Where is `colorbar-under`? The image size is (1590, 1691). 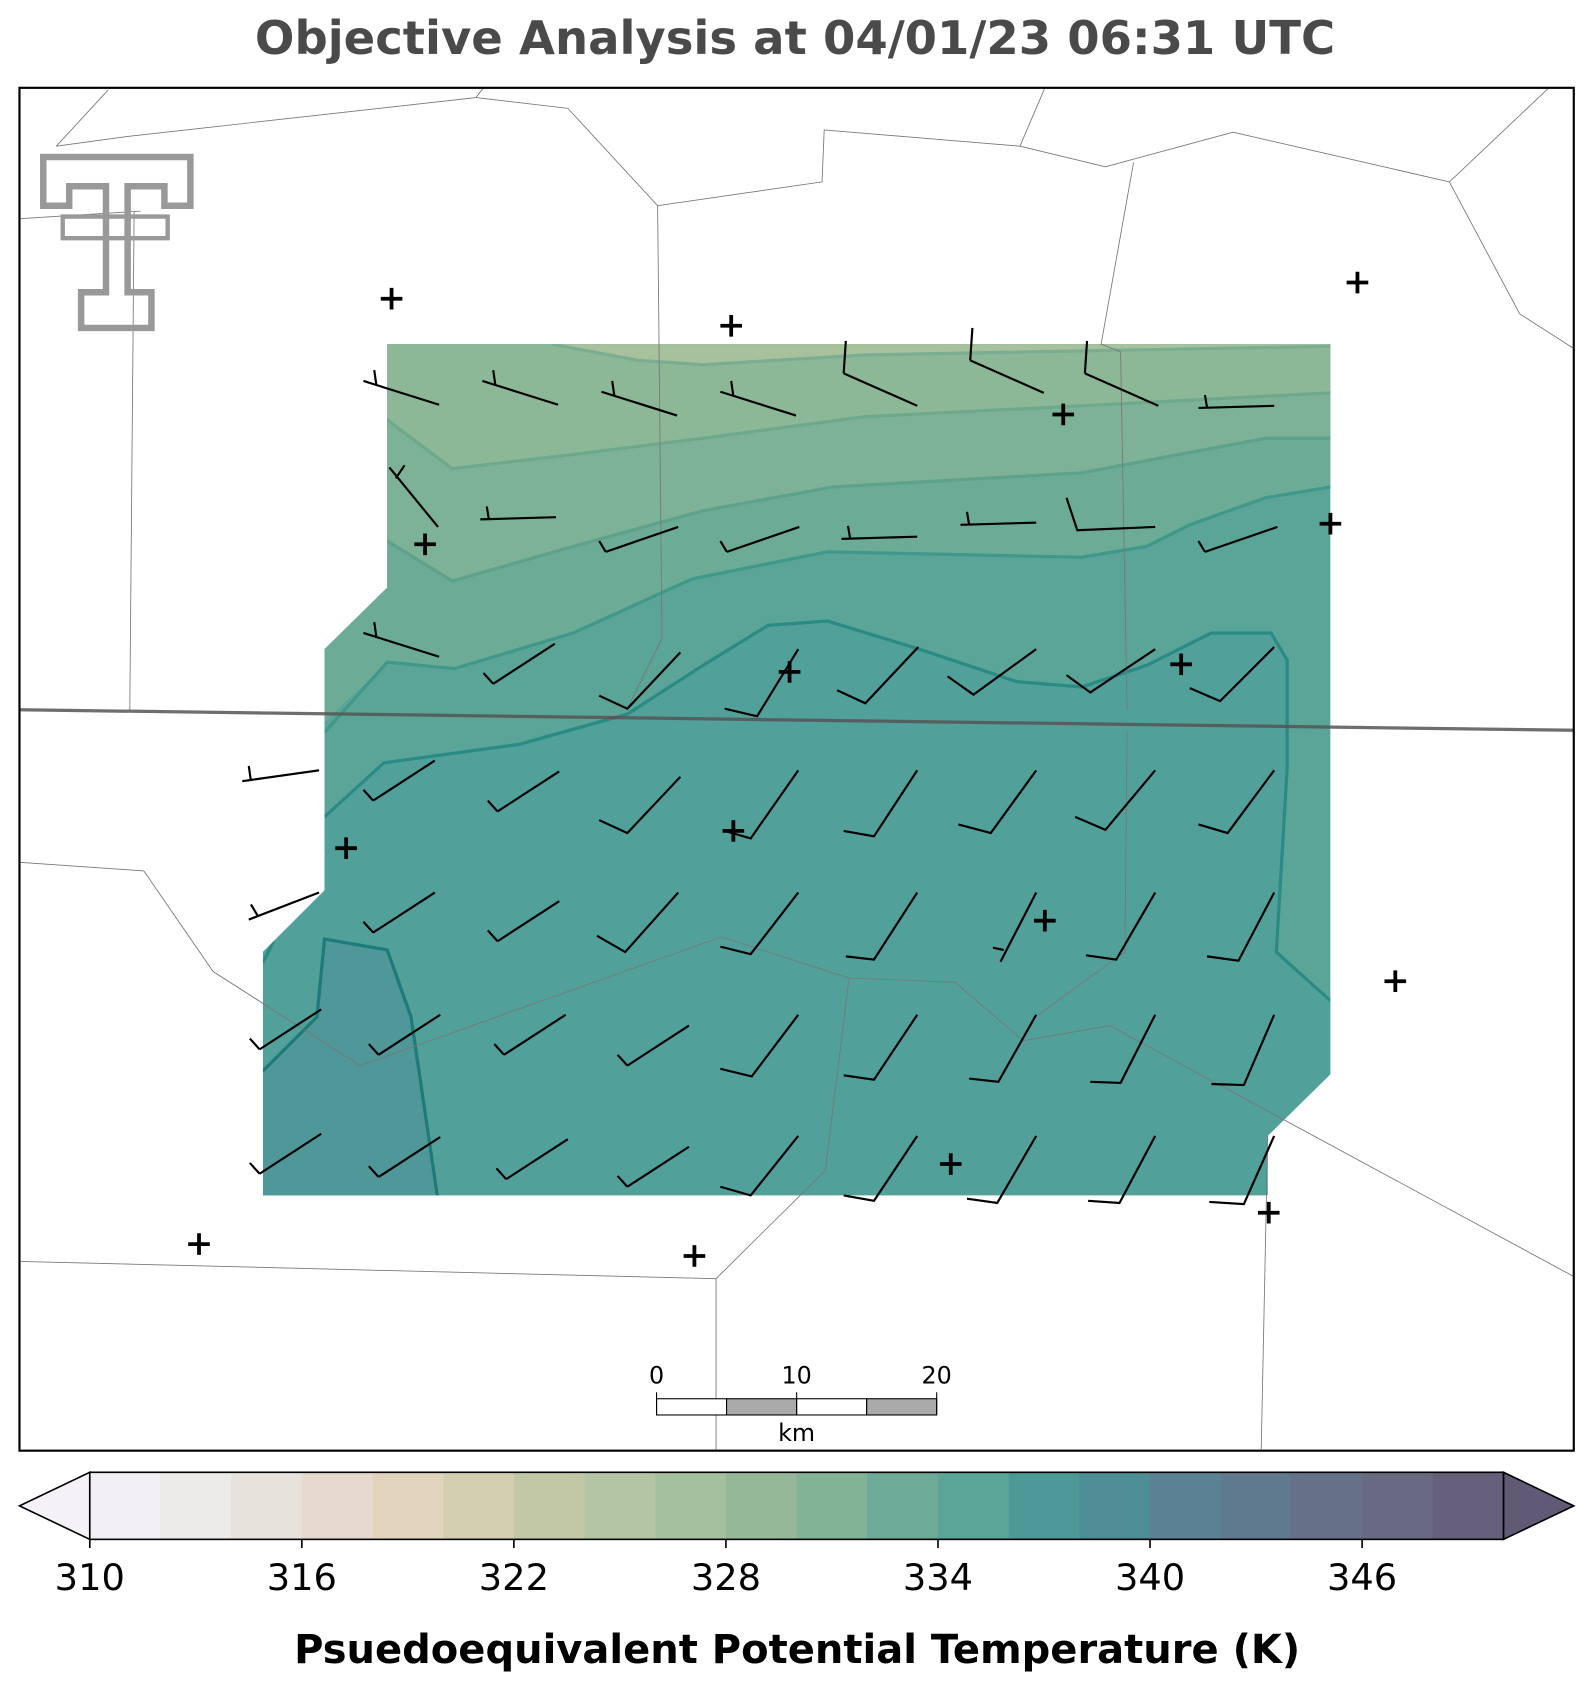
colorbar-under is located at coordinates (54, 1506).